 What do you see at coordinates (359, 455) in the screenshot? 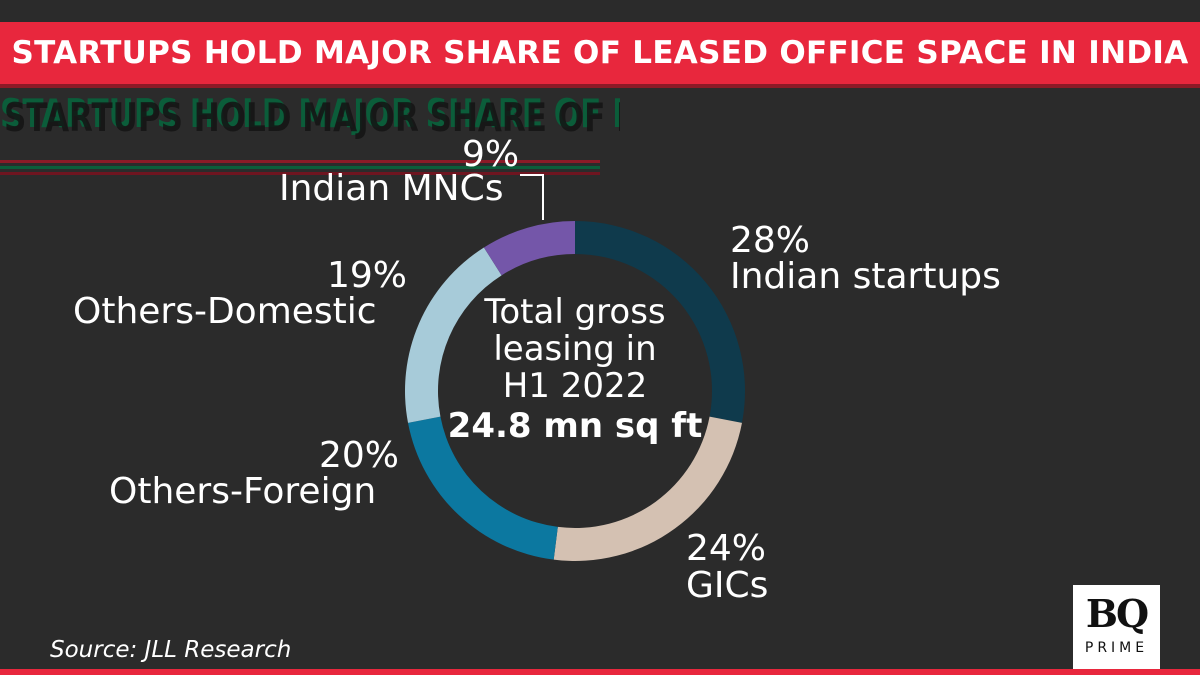
I see `label-pct-others-foreign: 20%` at bounding box center [359, 455].